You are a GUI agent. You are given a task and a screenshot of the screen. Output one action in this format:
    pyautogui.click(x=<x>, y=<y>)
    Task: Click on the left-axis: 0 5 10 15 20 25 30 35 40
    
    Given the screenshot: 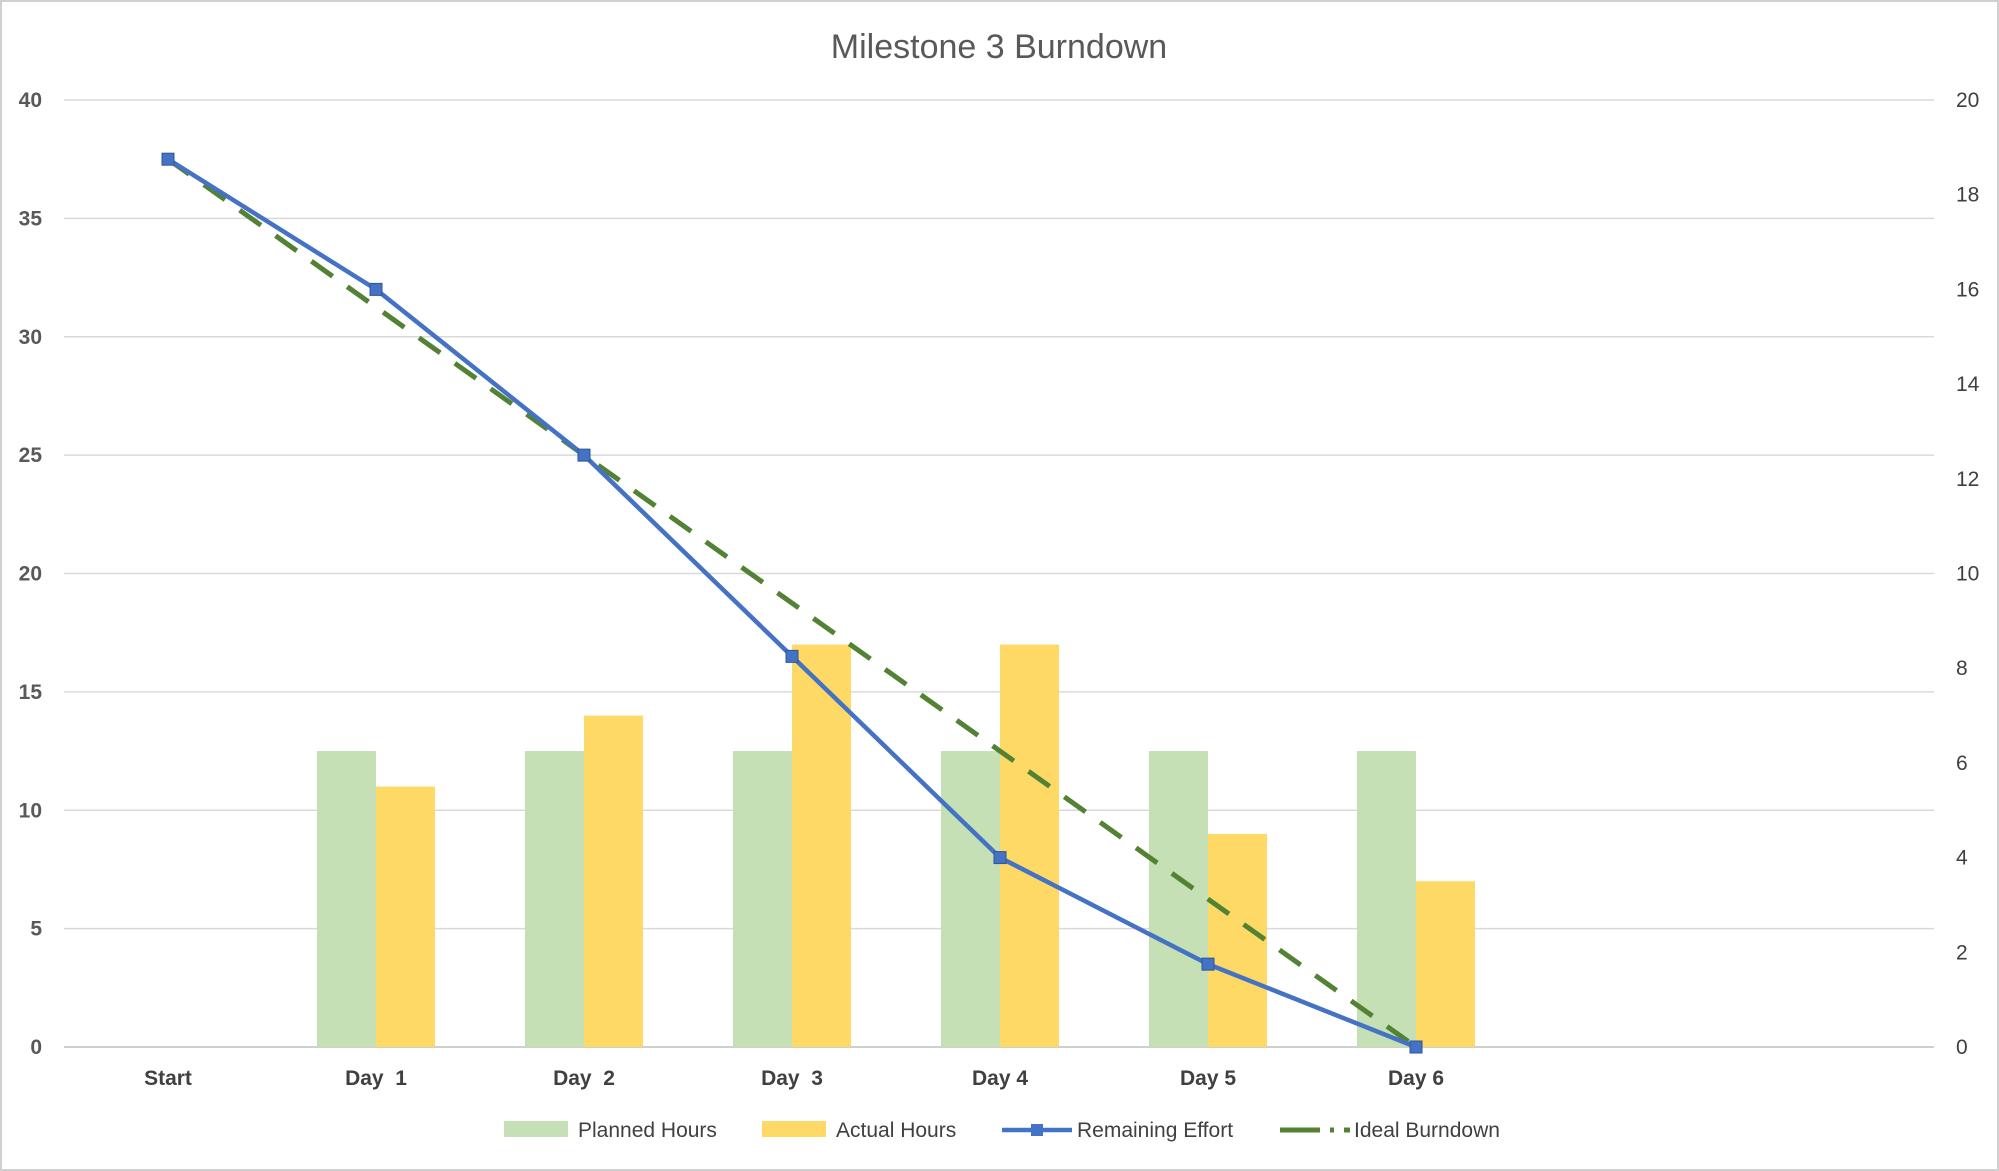 What is the action you would take?
    pyautogui.click(x=31, y=574)
    